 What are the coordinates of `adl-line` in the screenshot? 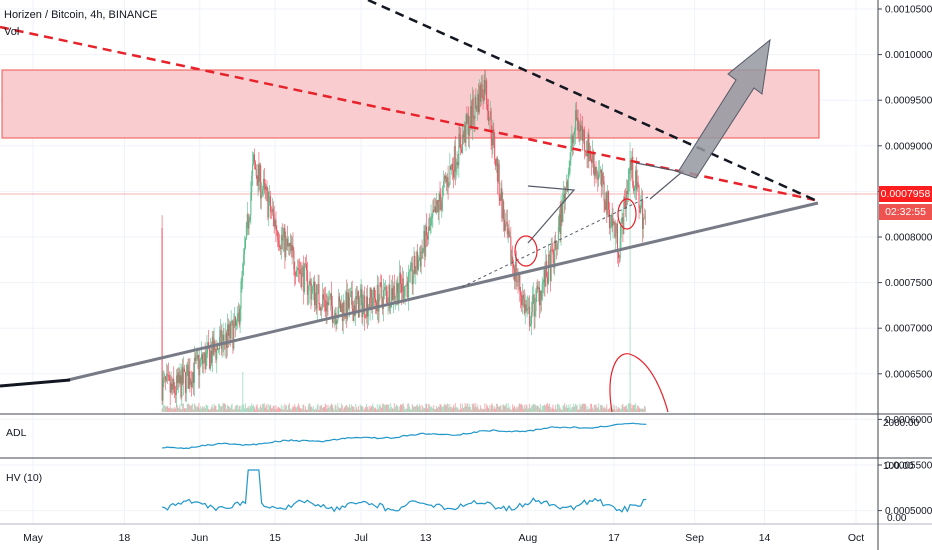 It's located at (404, 436).